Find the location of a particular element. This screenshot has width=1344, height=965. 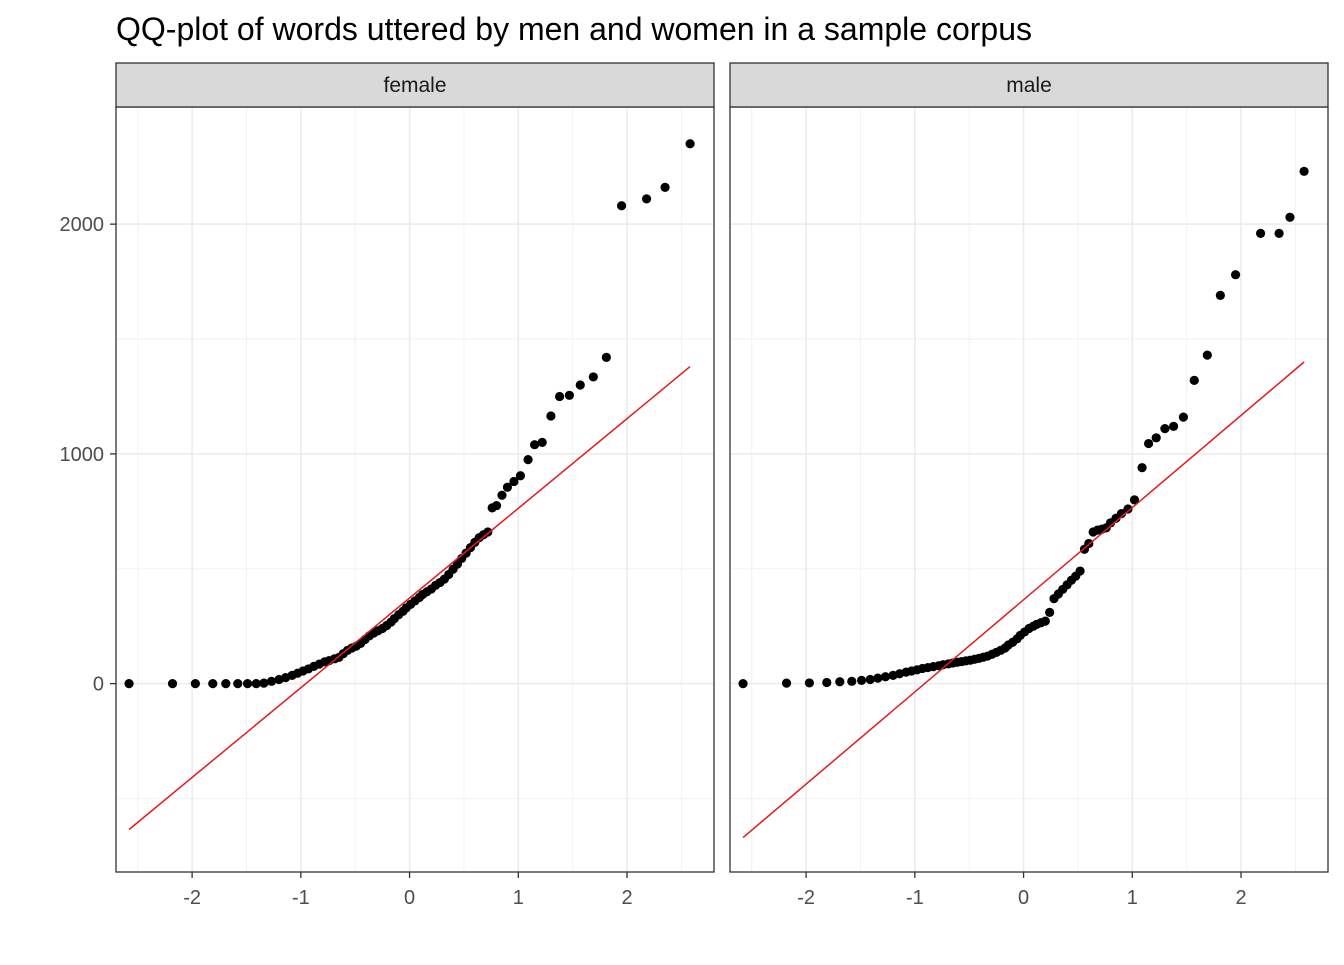

y-tick-label: 1000 is located at coordinates (82, 455).